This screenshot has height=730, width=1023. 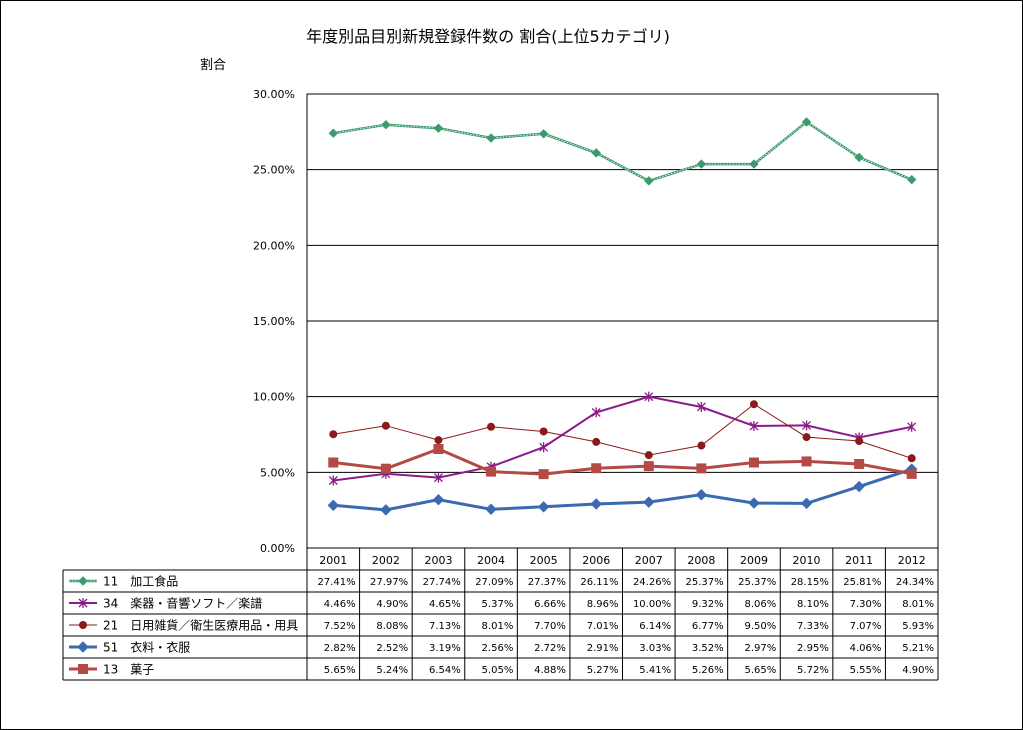 I want to click on table-cell-value: 27.97%, so click(x=389, y=582).